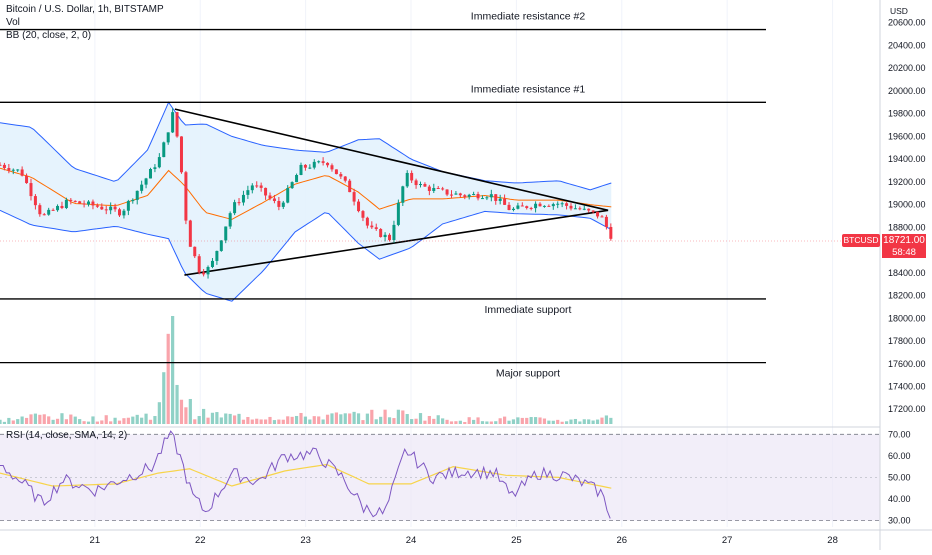 This screenshot has height=555, width=932. Describe the element at coordinates (899, 456) in the screenshot. I see `rsi-tick-label: 60.00` at that location.